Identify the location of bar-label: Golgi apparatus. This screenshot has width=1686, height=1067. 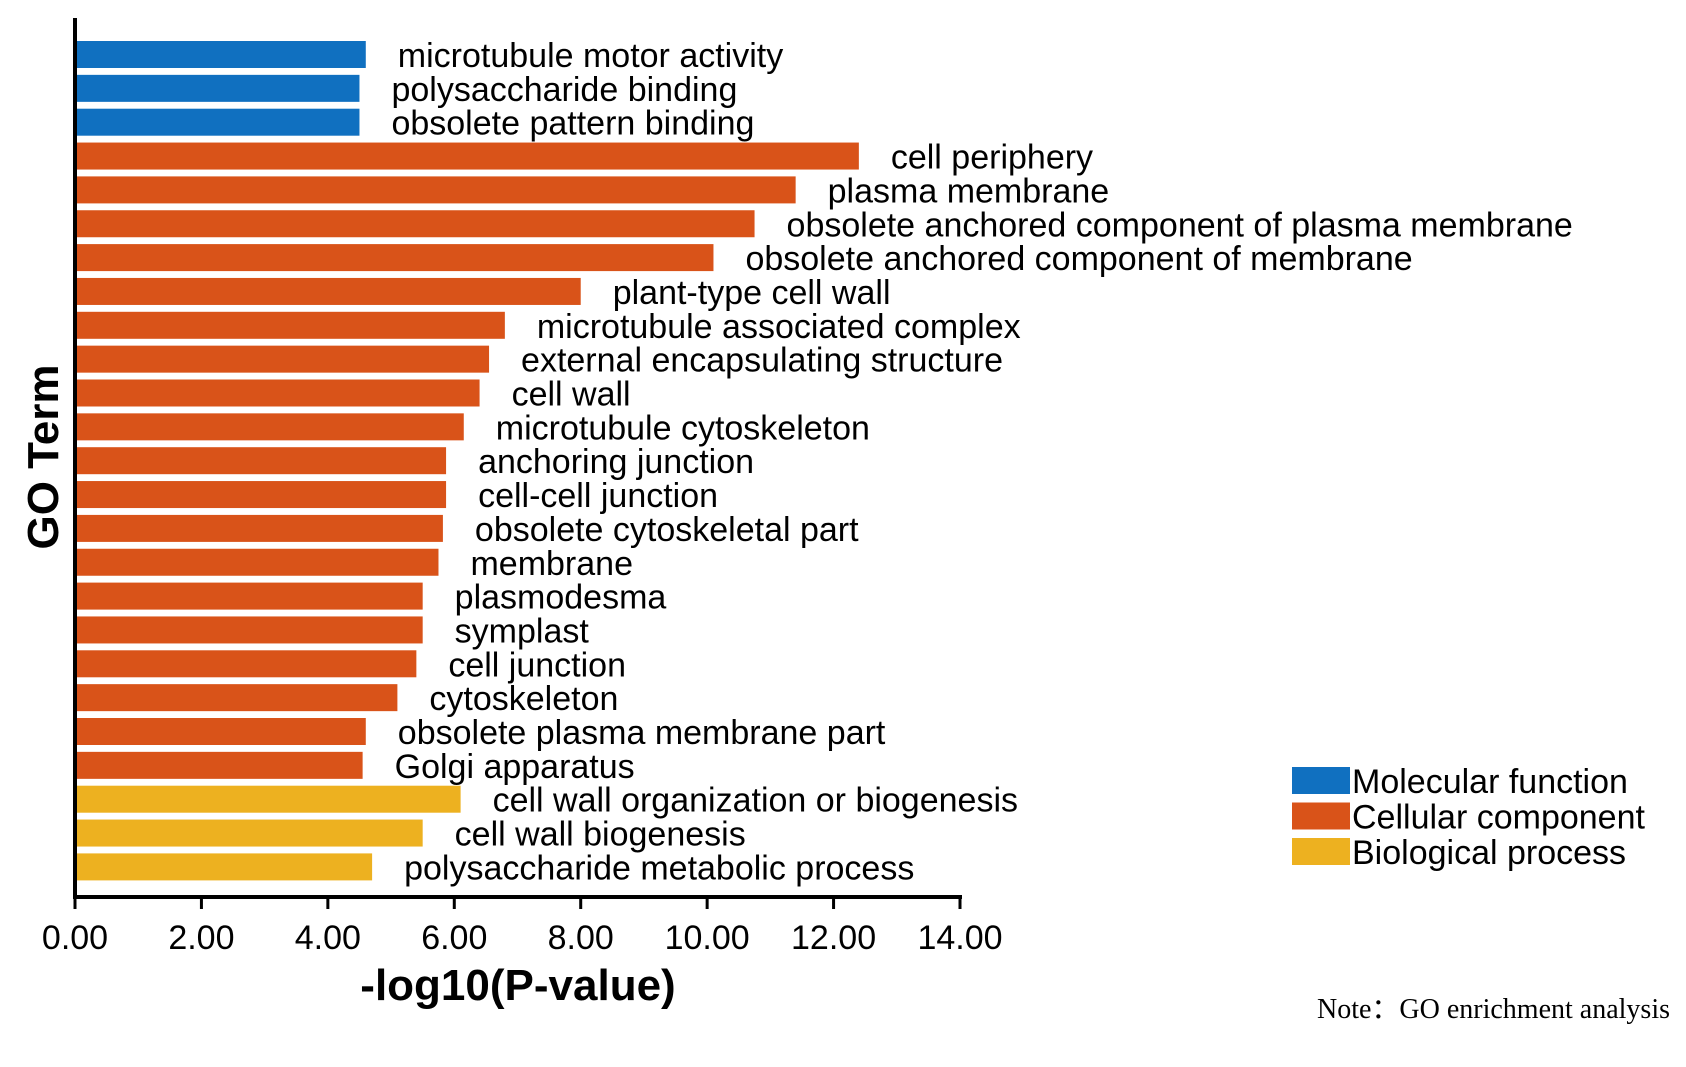
(515, 767).